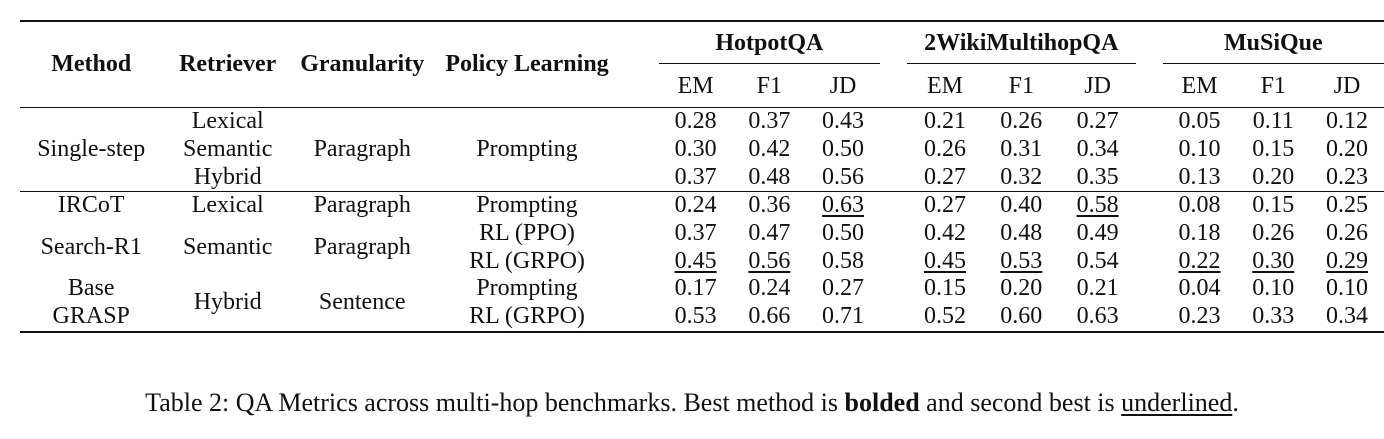 The height and width of the screenshot is (439, 1384). Describe the element at coordinates (769, 233) in the screenshot. I see `value-cell: 0.47` at that location.